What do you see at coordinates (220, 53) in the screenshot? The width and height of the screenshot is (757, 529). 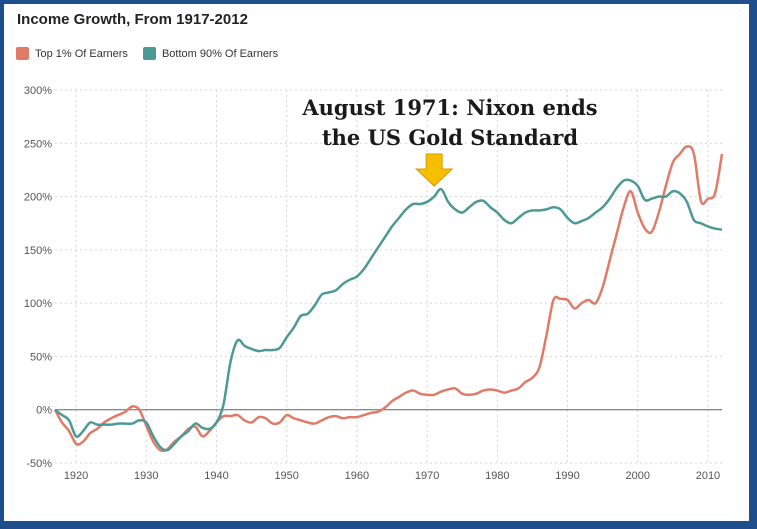 I see `legend-label-bottom-90: Bottom 90% Of Earners` at bounding box center [220, 53].